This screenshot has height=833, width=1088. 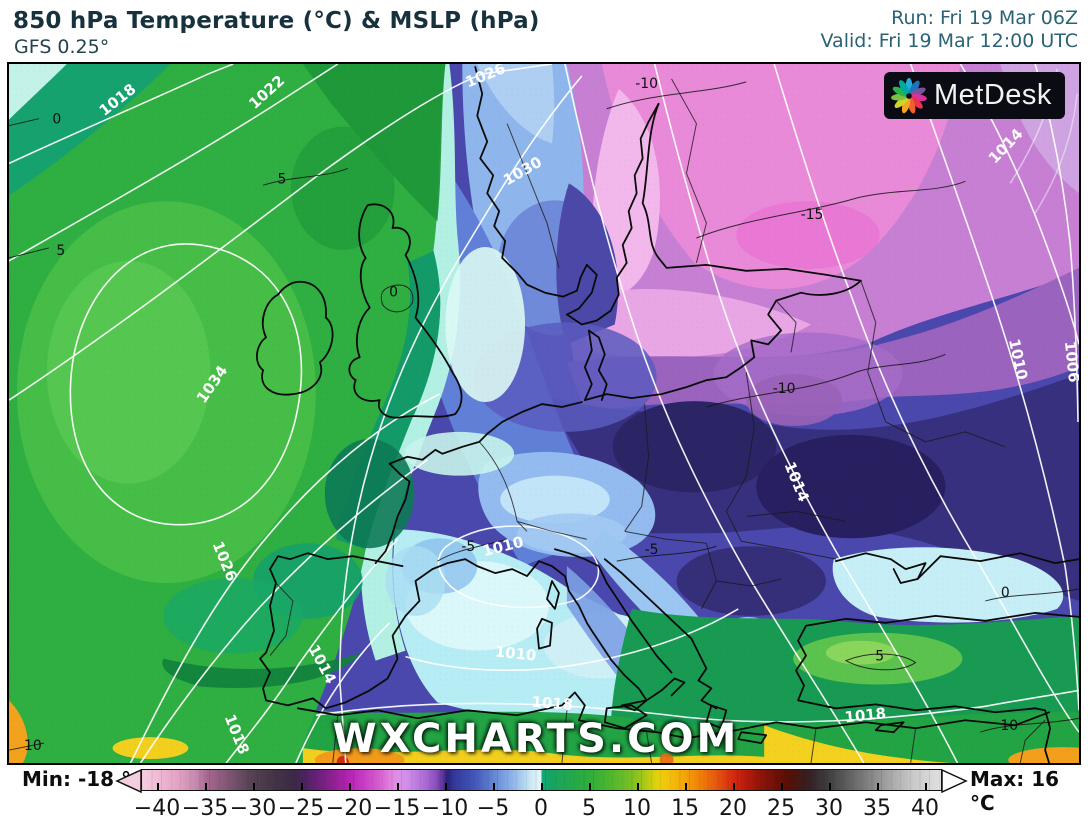 What do you see at coordinates (954, 781) in the screenshot?
I see `colorbar-right-arrow` at bounding box center [954, 781].